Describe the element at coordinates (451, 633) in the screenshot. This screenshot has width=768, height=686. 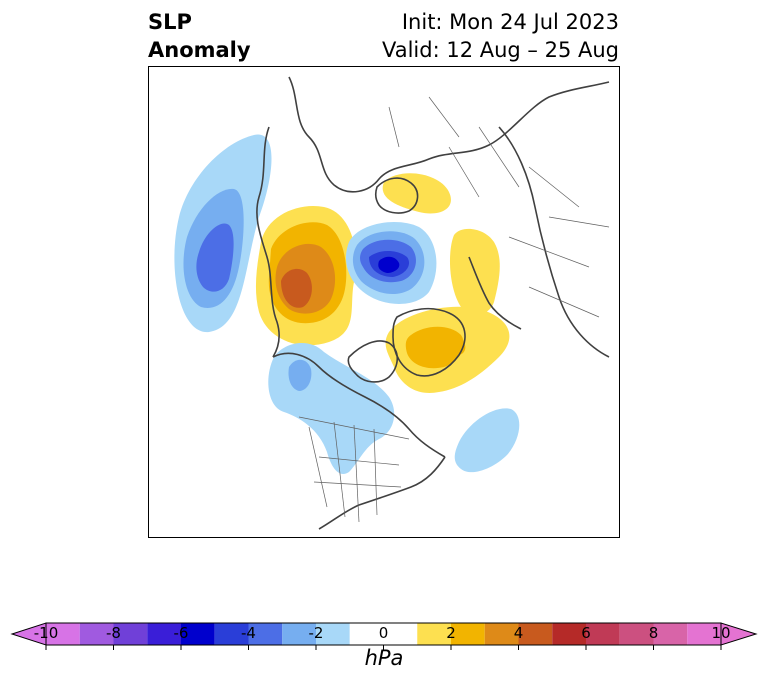
I see `colorbar-tick-label: 2` at that location.